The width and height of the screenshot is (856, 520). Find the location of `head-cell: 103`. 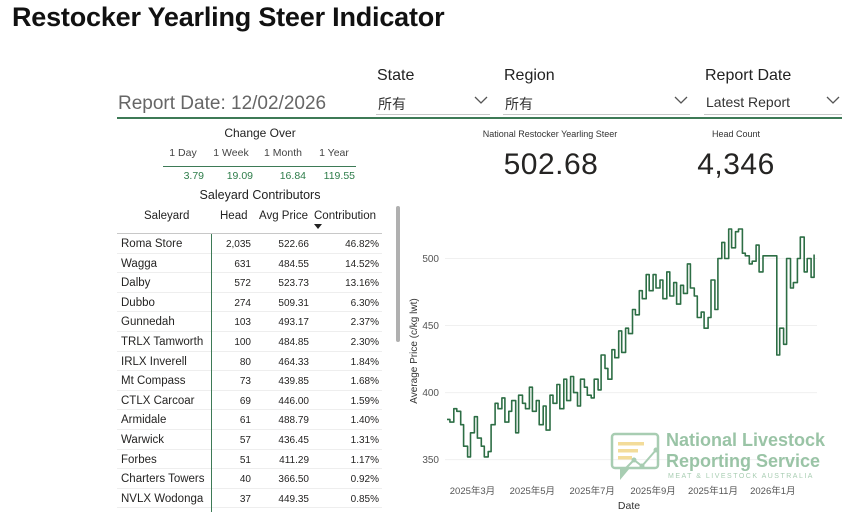

head-cell: 103 is located at coordinates (242, 323).